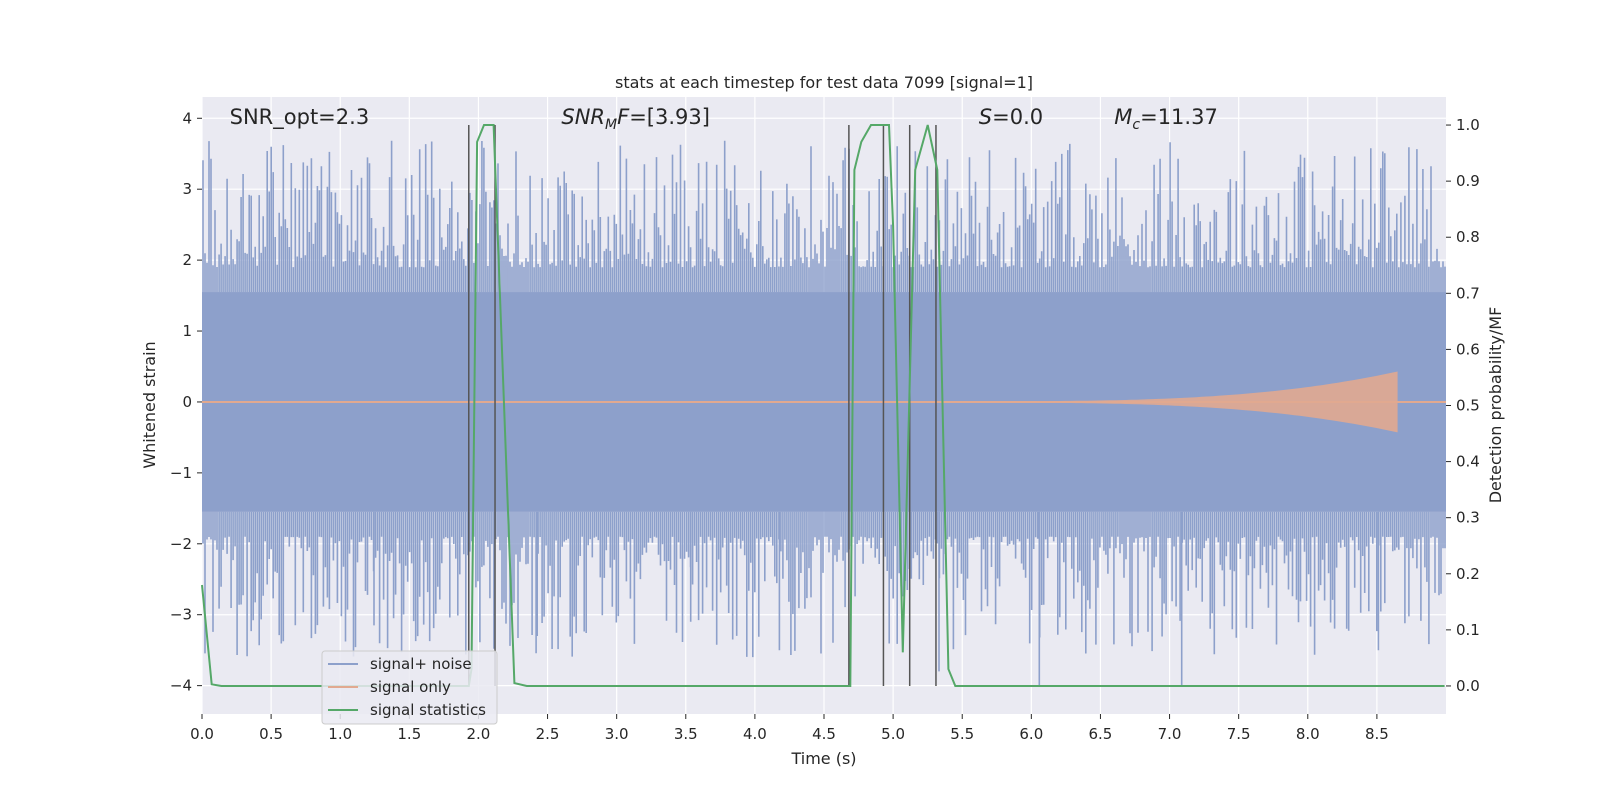 This screenshot has width=1600, height=800. What do you see at coordinates (1468, 406) in the screenshot?
I see `y2-tick-label-5: 0.5` at bounding box center [1468, 406].